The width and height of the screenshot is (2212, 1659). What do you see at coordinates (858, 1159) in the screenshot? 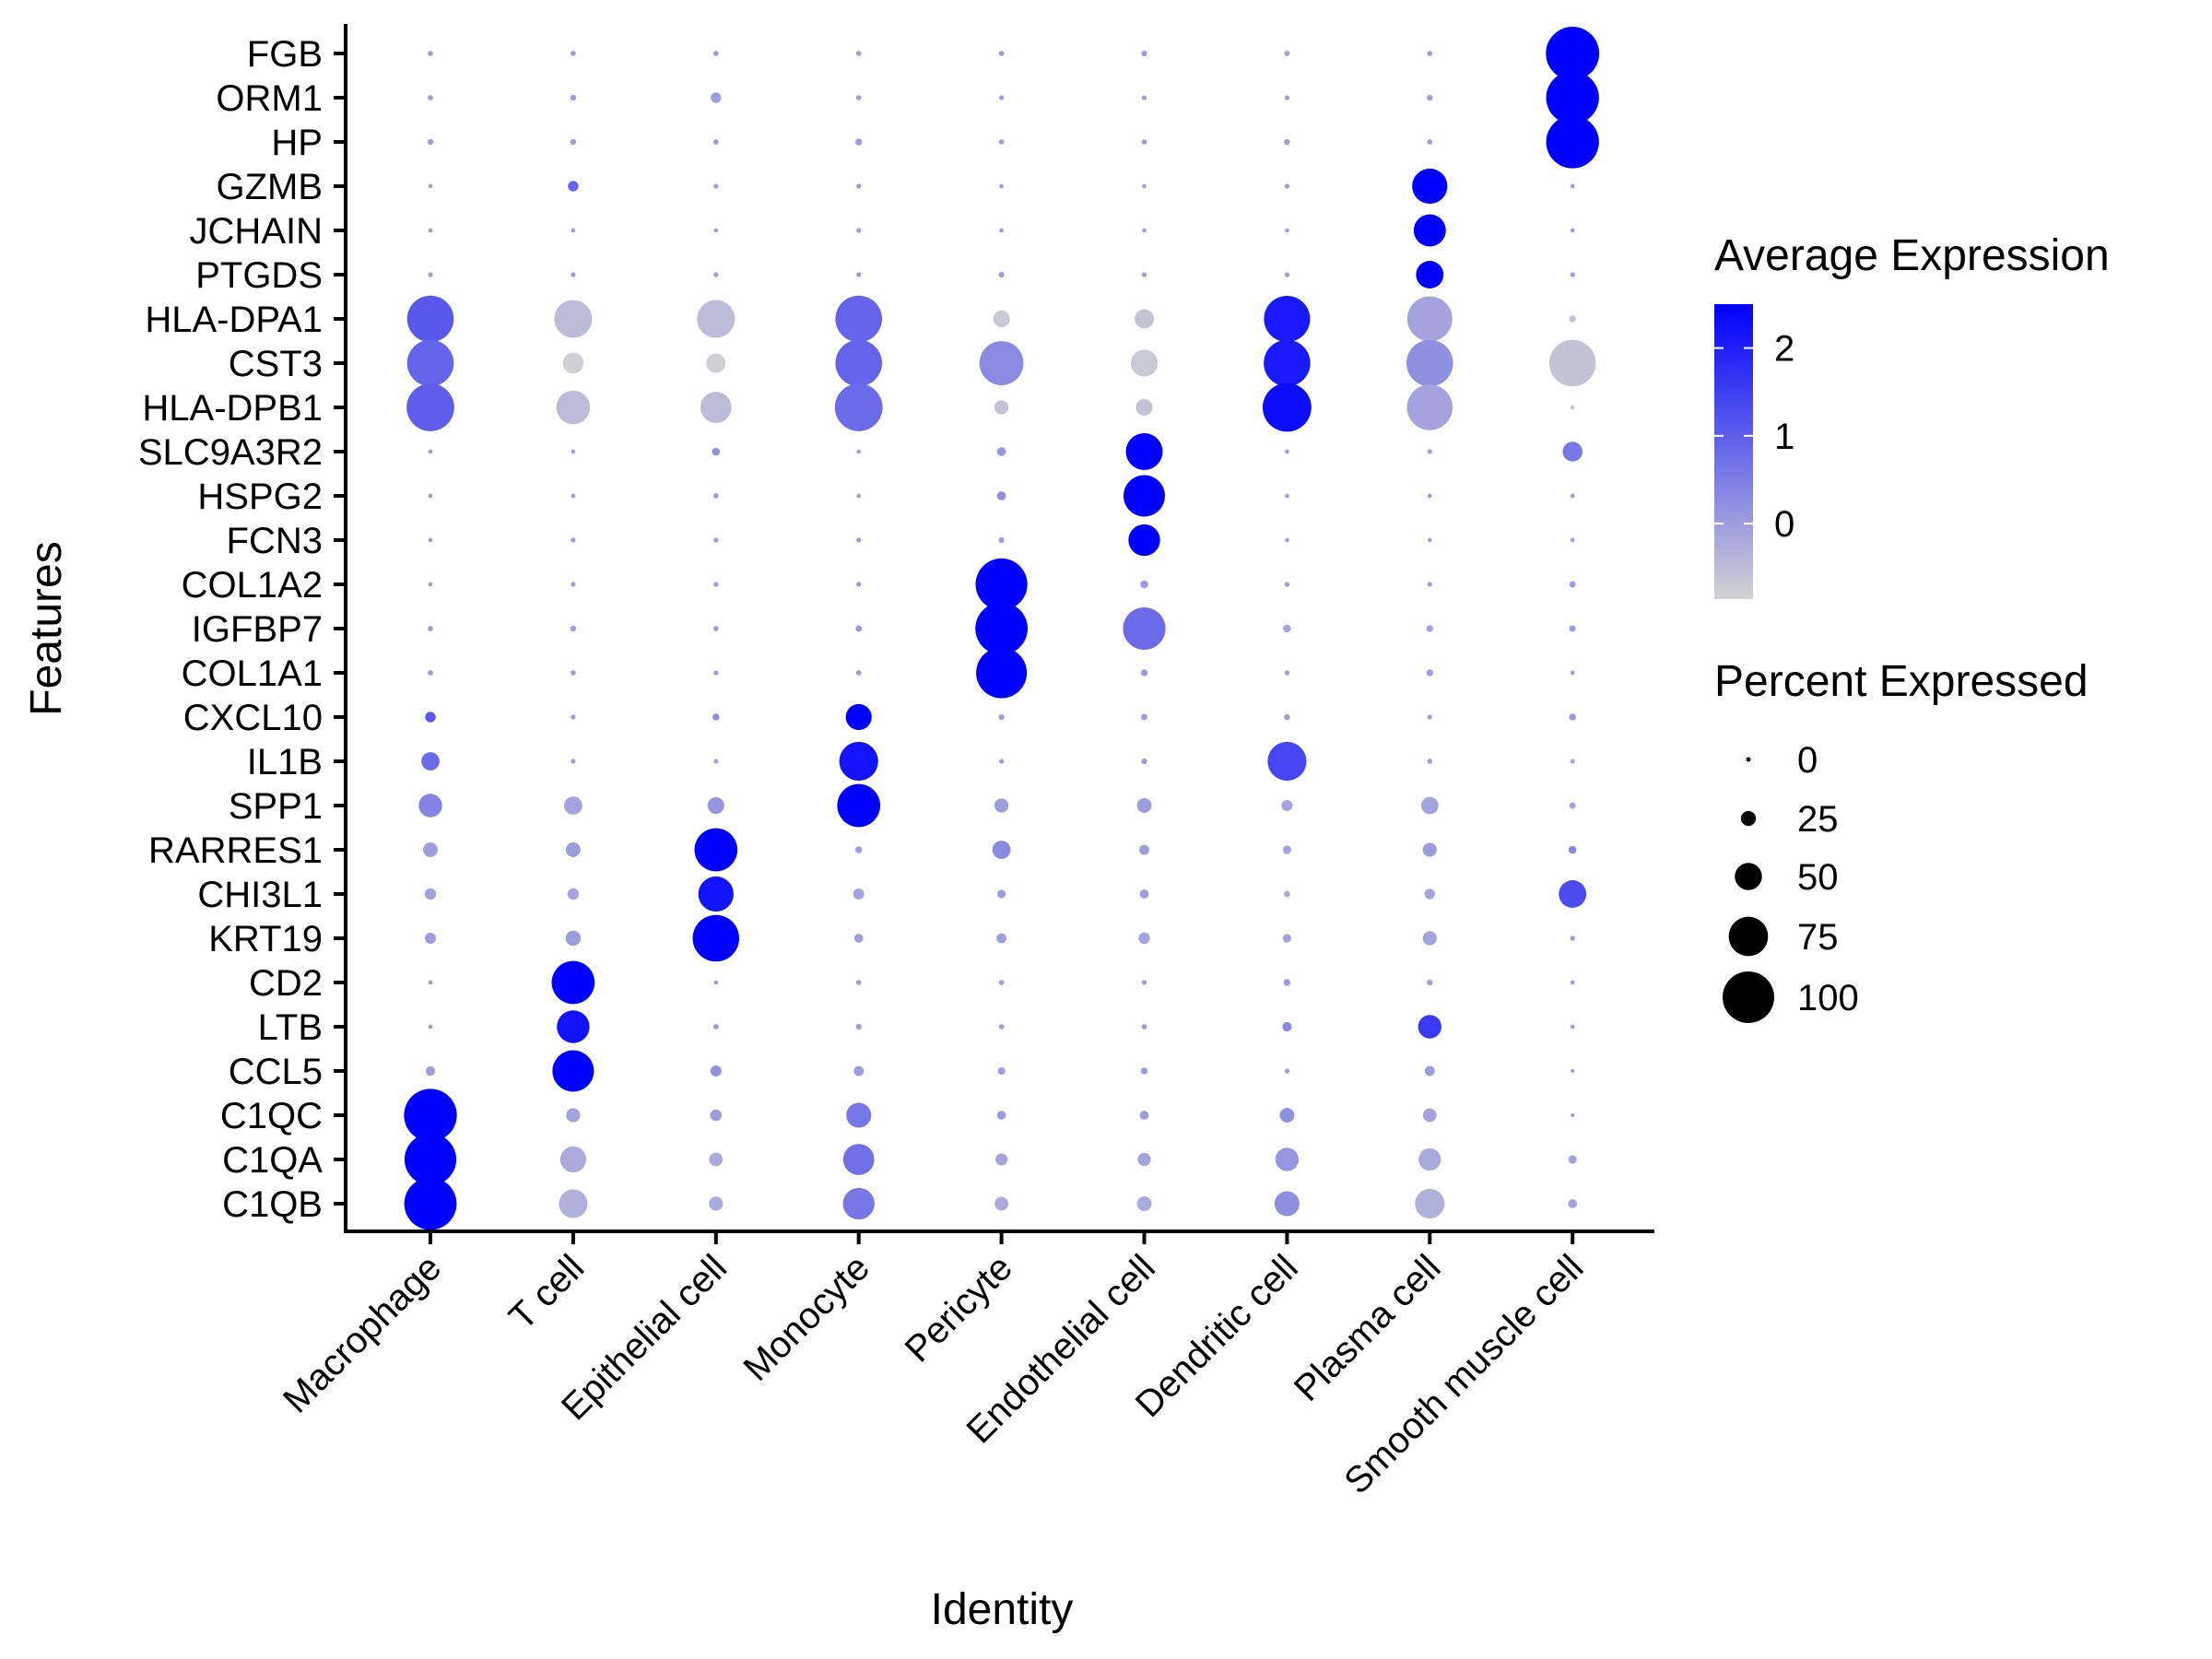
I see `dot-c1qa-monocyte` at bounding box center [858, 1159].